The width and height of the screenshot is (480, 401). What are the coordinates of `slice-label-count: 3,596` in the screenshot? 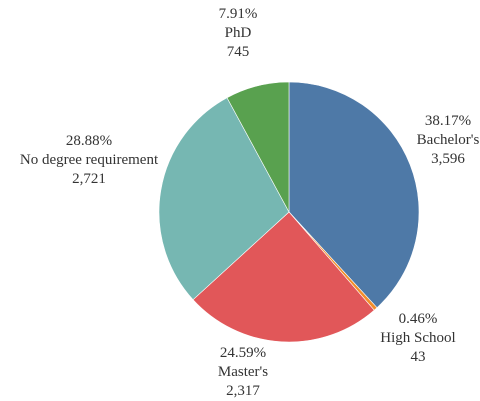 It's located at (448, 159).